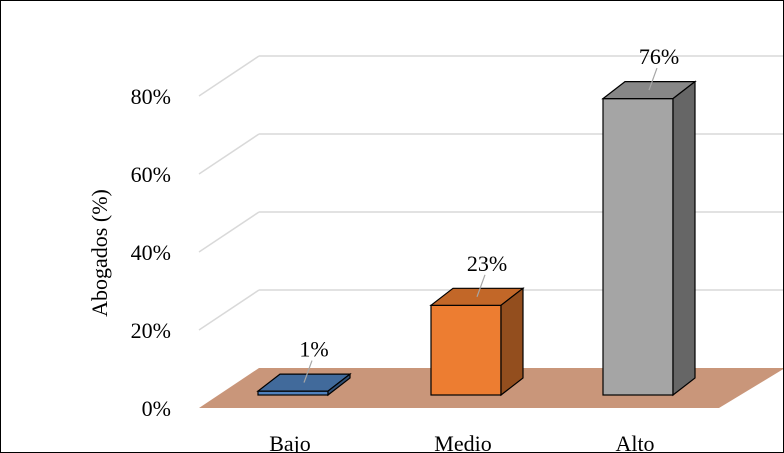  Describe the element at coordinates (99, 253) in the screenshot. I see `y-axis-title: Abogados (%)` at that location.